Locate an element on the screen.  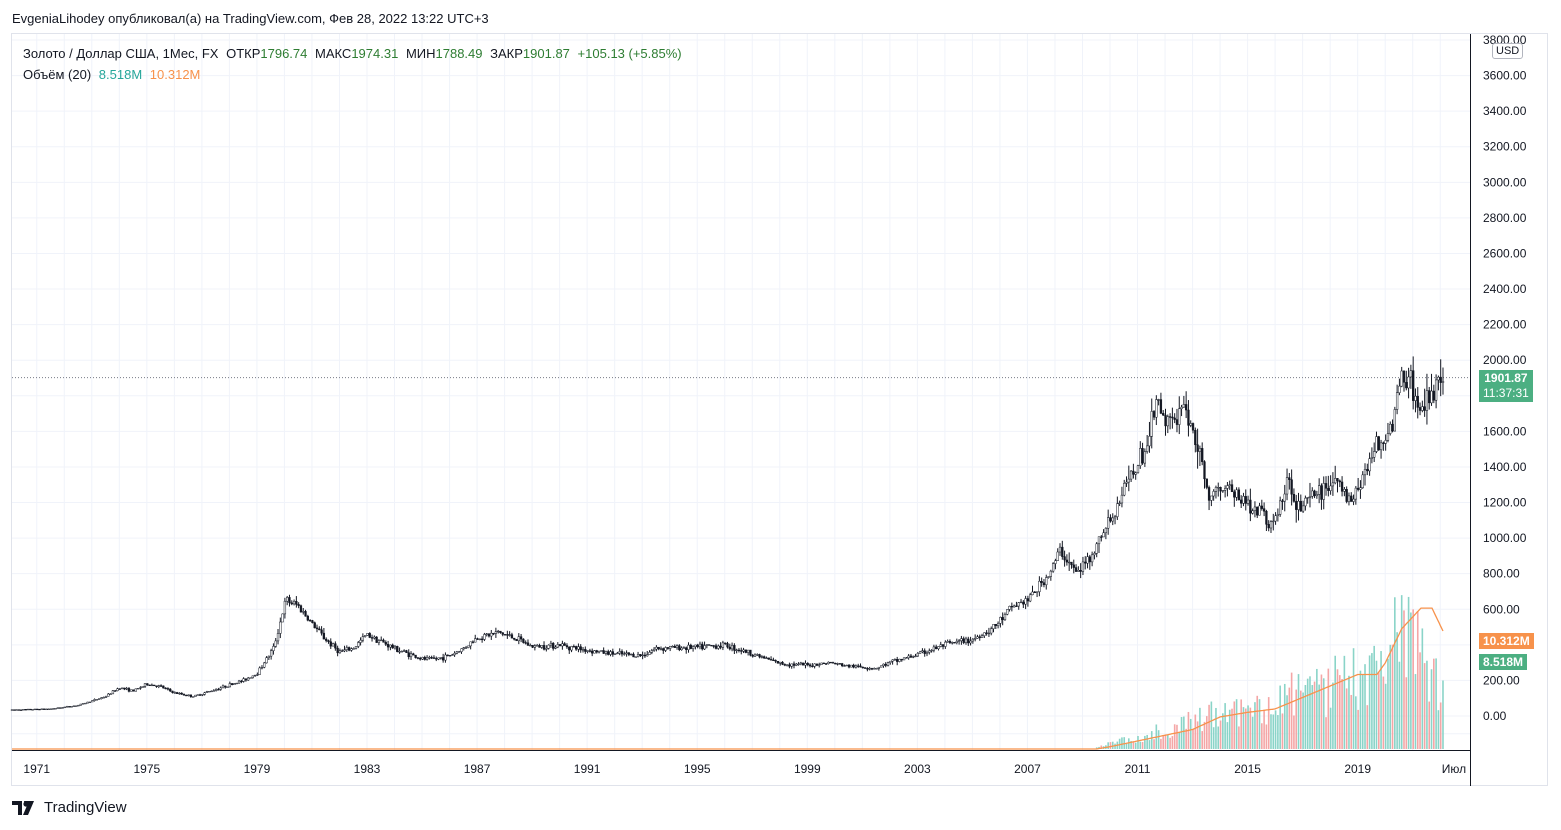
volume-legend: Объём (20) 8.518M 10.312M is located at coordinates (113, 74).